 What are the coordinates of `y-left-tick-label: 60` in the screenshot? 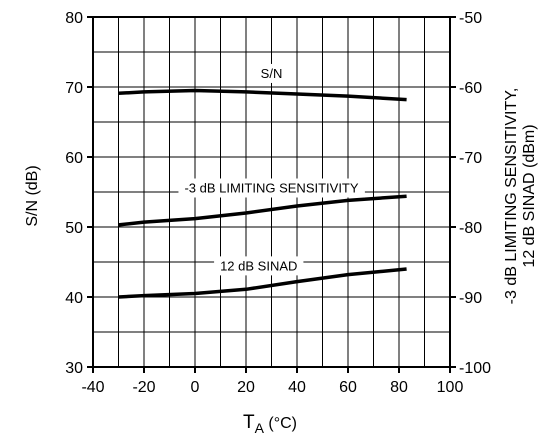 It's located at (74, 158).